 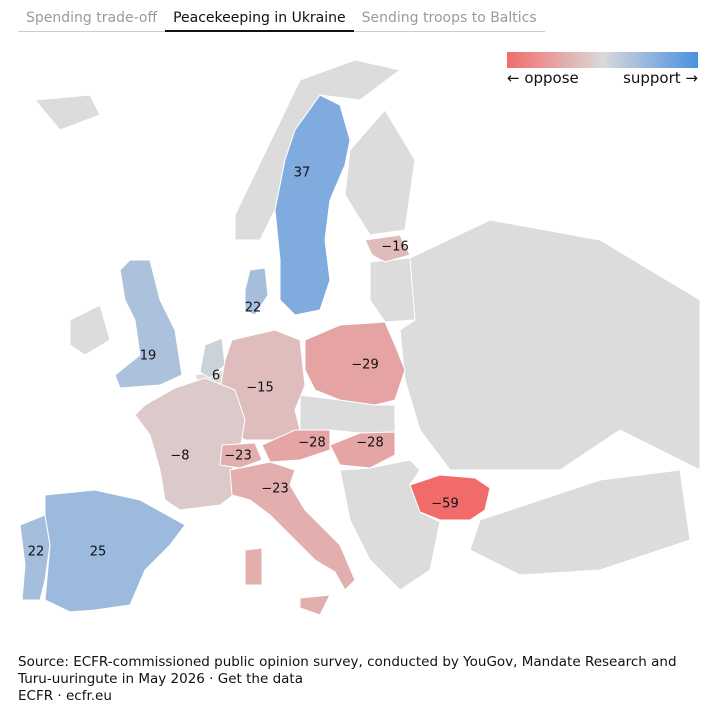 I want to click on country-value-label: −29, so click(x=364, y=365).